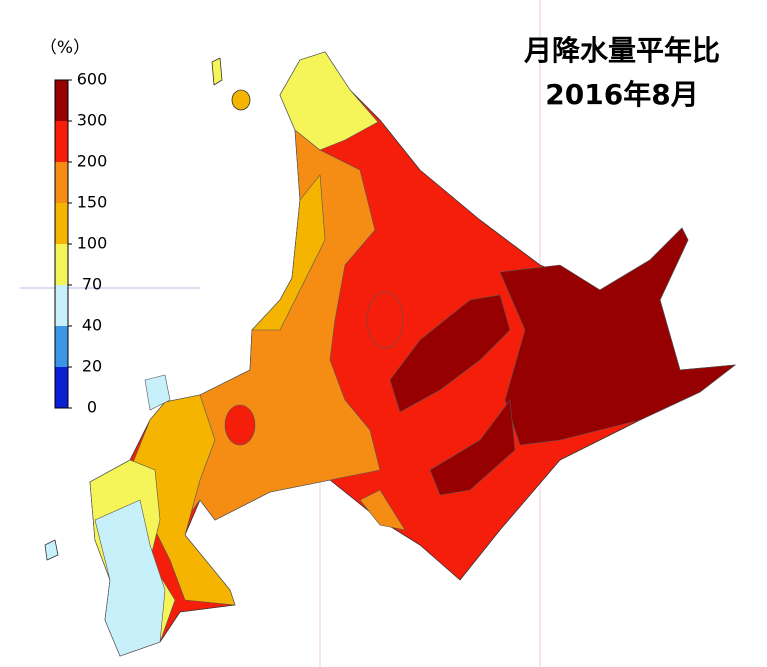 This screenshot has width=767, height=667. I want to click on rishiri, so click(241, 100).